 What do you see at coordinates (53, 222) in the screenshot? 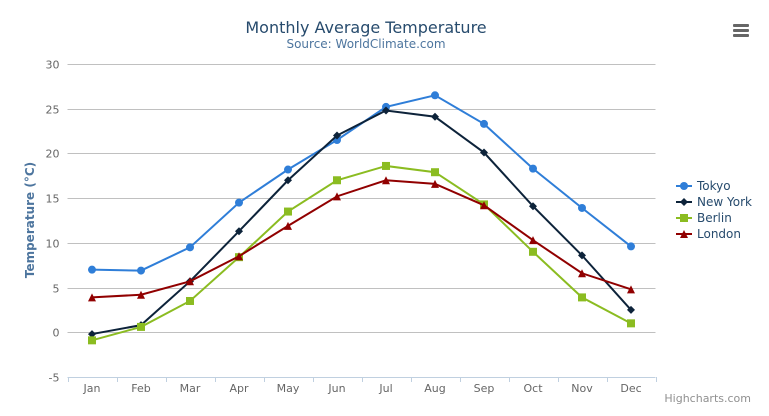
I see `y-axis: -5 0 5 10 15 20 25 30` at bounding box center [53, 222].